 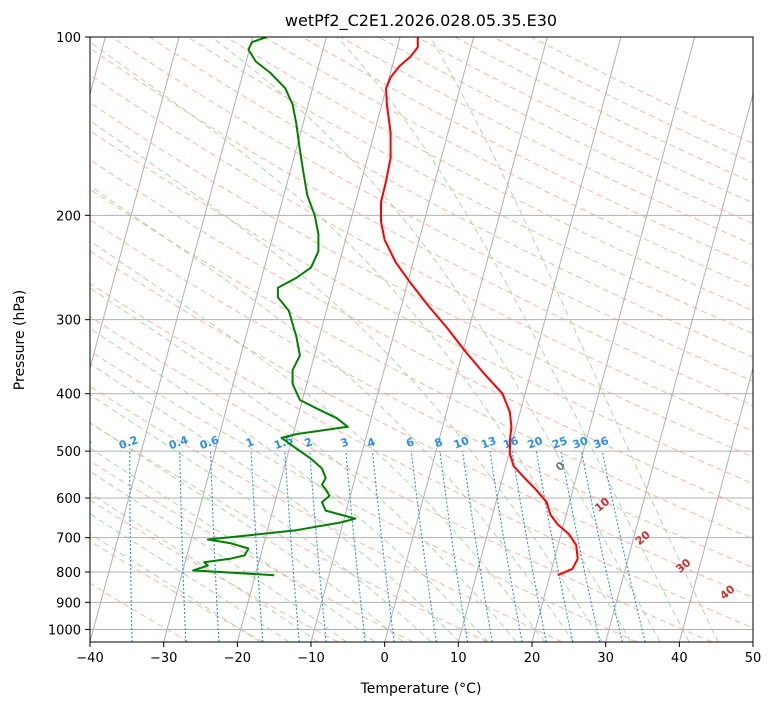 What do you see at coordinates (535, 443) in the screenshot?
I see `mixing-ratio-label: 20` at bounding box center [535, 443].